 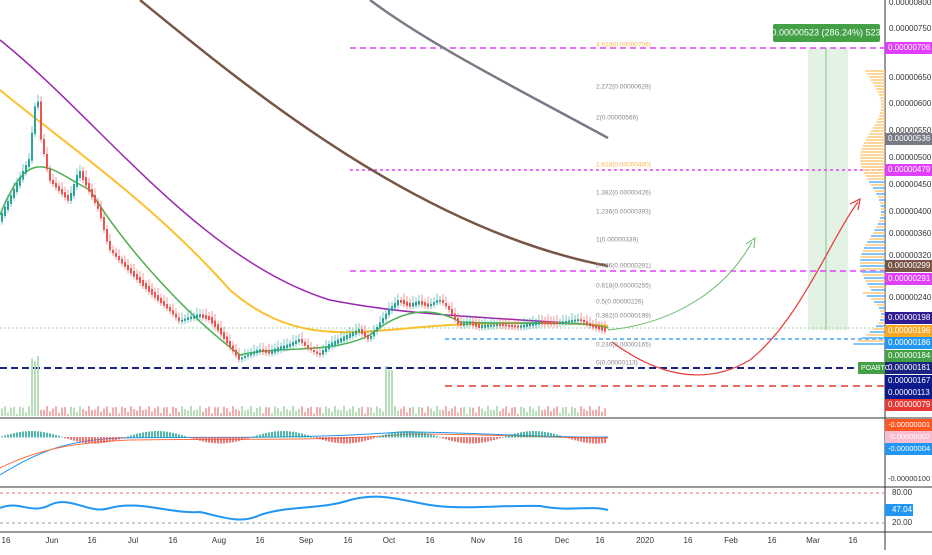 I want to click on fib-level-label: 1.382(0.00000426), so click(x=623, y=193).